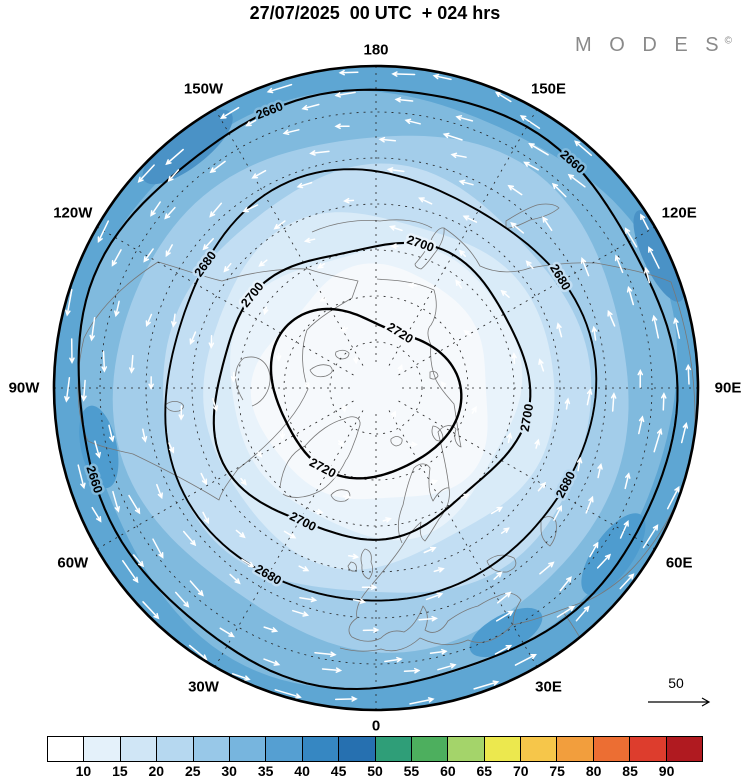 This screenshot has width=750, height=782. Describe the element at coordinates (376, 726) in the screenshot. I see `longitude-label: 0` at that location.